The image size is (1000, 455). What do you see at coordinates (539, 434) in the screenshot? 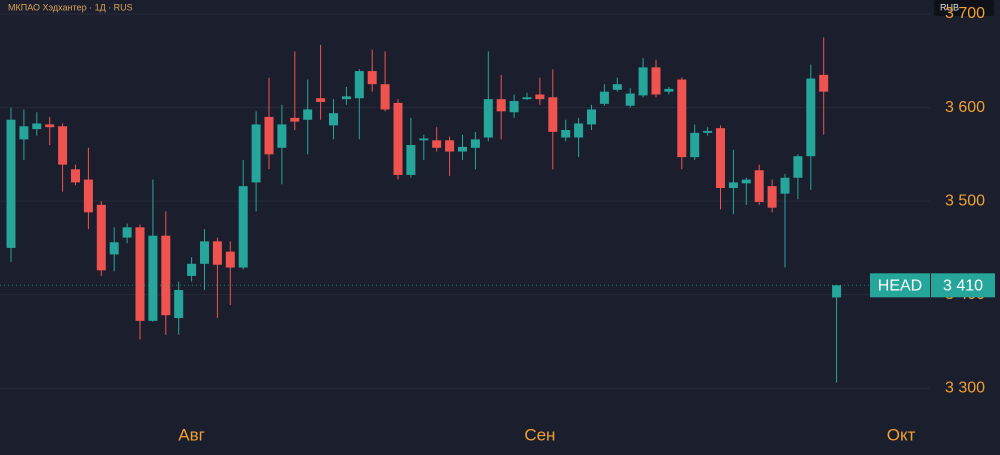
I see `x-tick-label: Сен` at bounding box center [539, 434].